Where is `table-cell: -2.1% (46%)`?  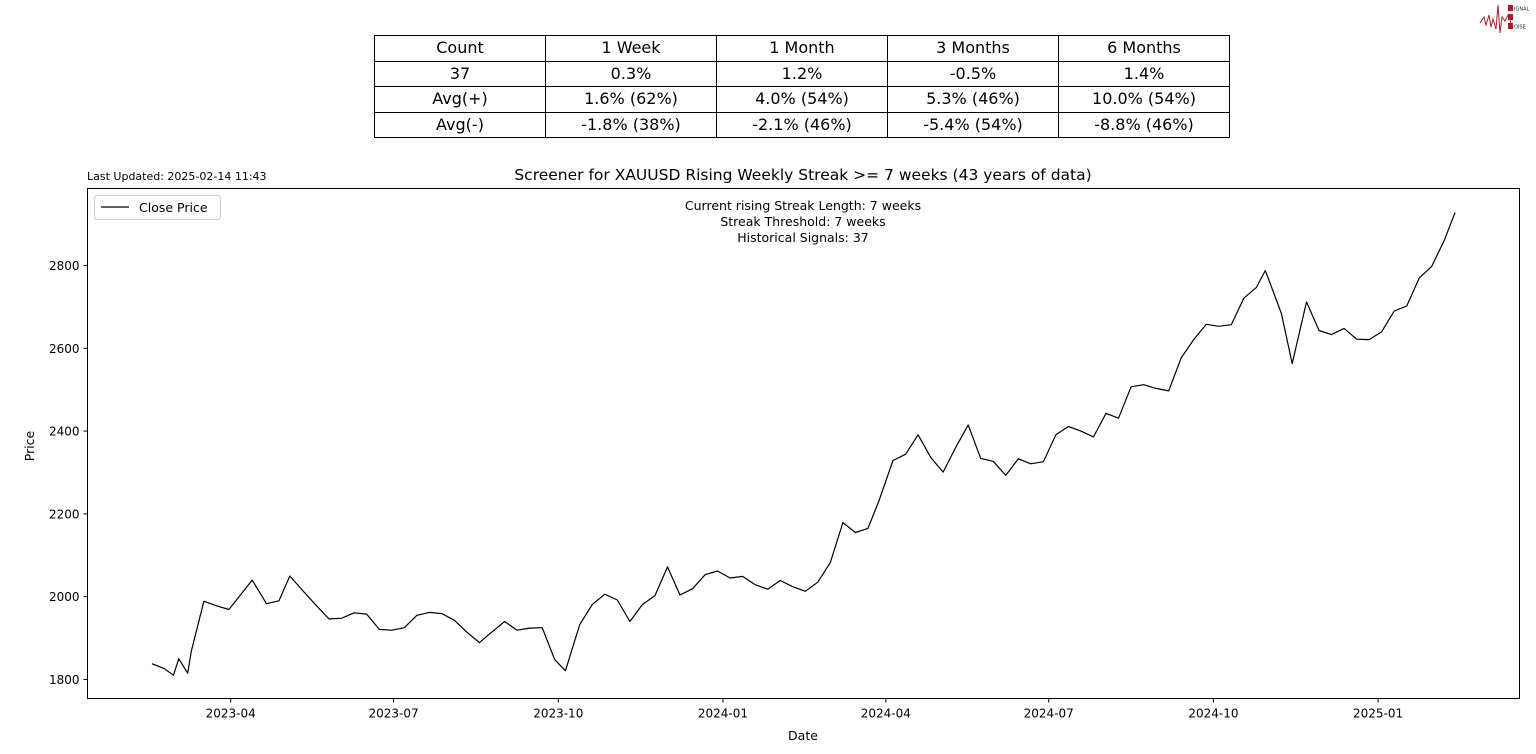
table-cell: -2.1% (46%) is located at coordinates (802, 124).